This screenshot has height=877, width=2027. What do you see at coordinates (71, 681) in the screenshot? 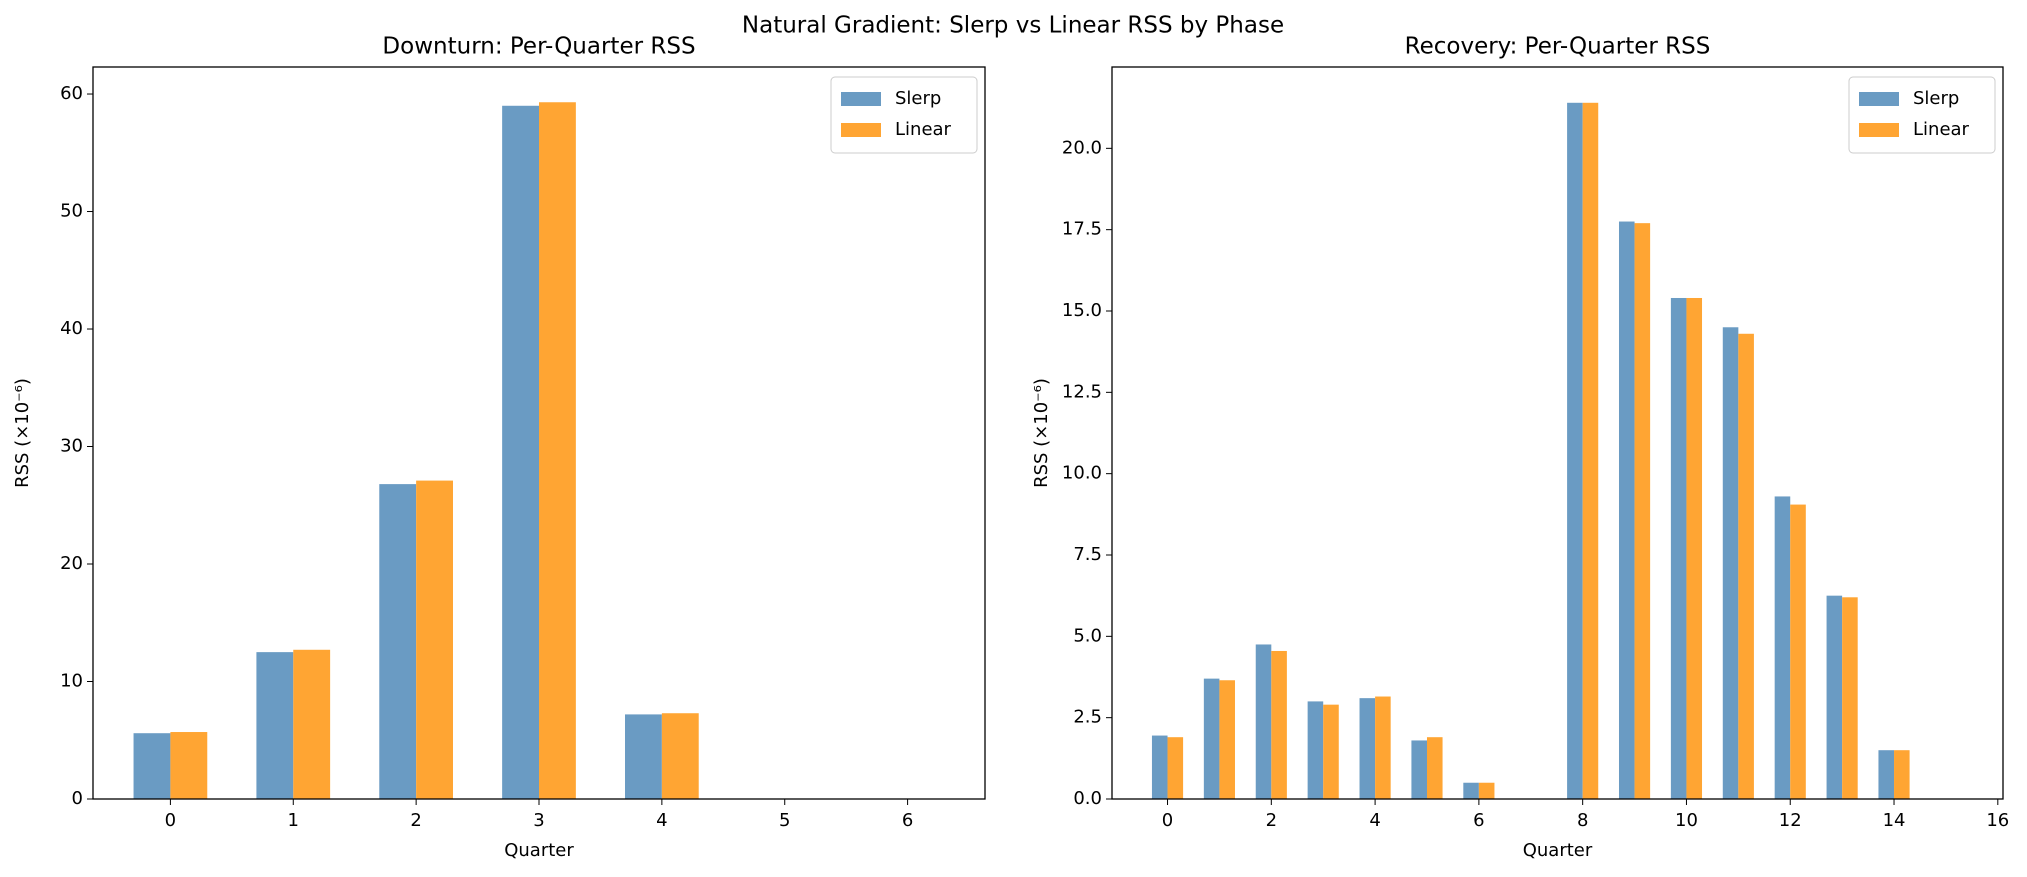
I see `y-tick-label: 10` at bounding box center [71, 681].